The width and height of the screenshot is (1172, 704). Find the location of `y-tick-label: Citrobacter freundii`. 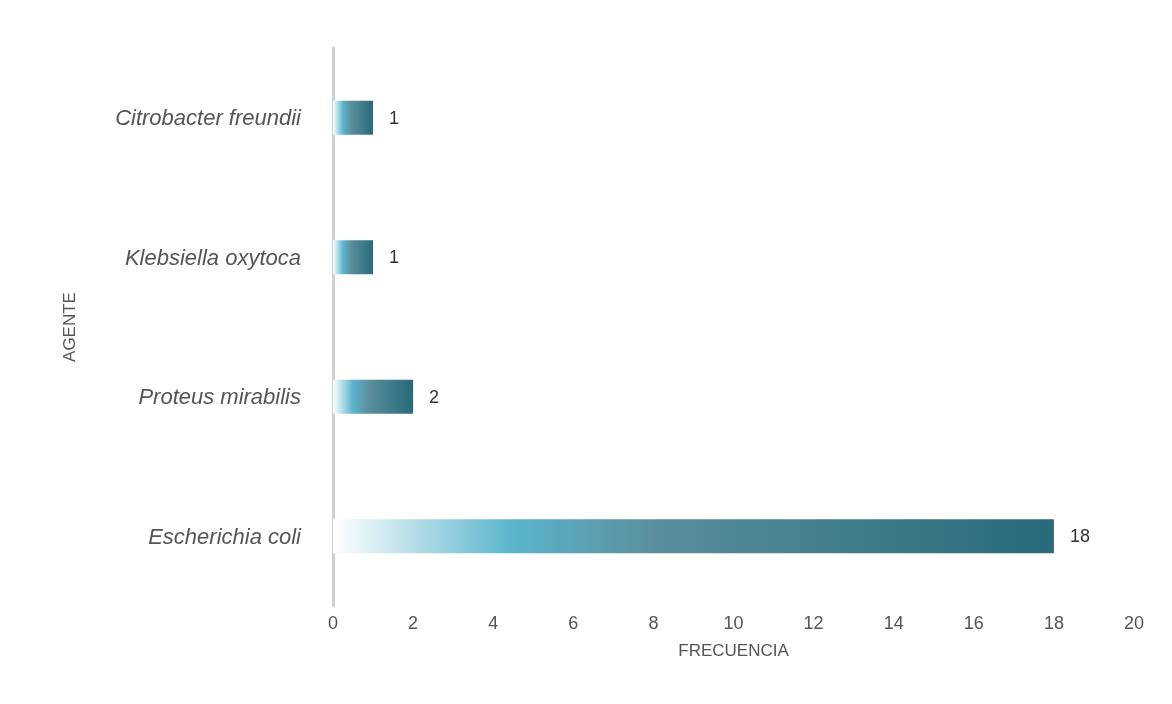

y-tick-label: Citrobacter freundii is located at coordinates (209, 118).